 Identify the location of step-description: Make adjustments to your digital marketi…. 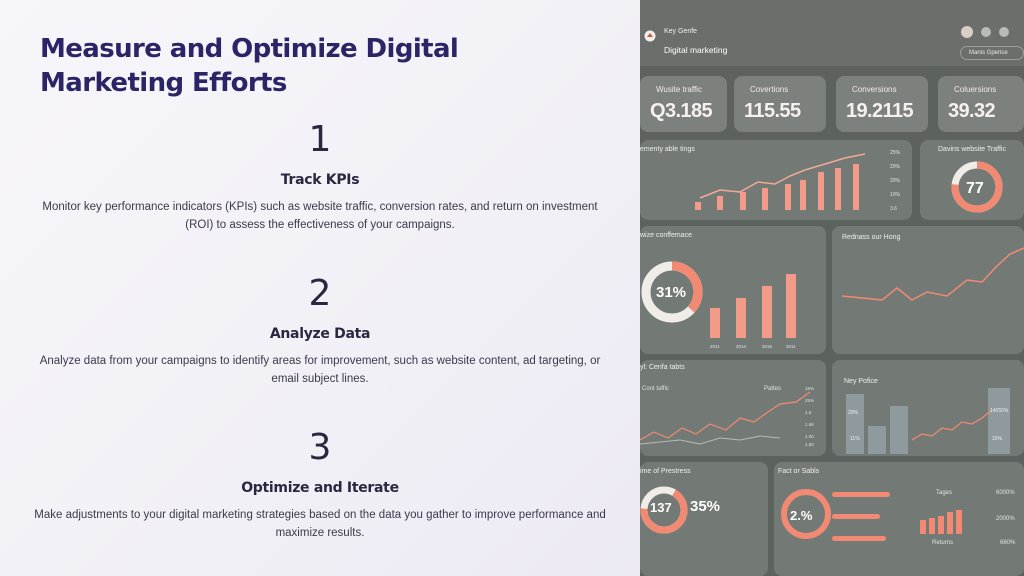
(320, 524).